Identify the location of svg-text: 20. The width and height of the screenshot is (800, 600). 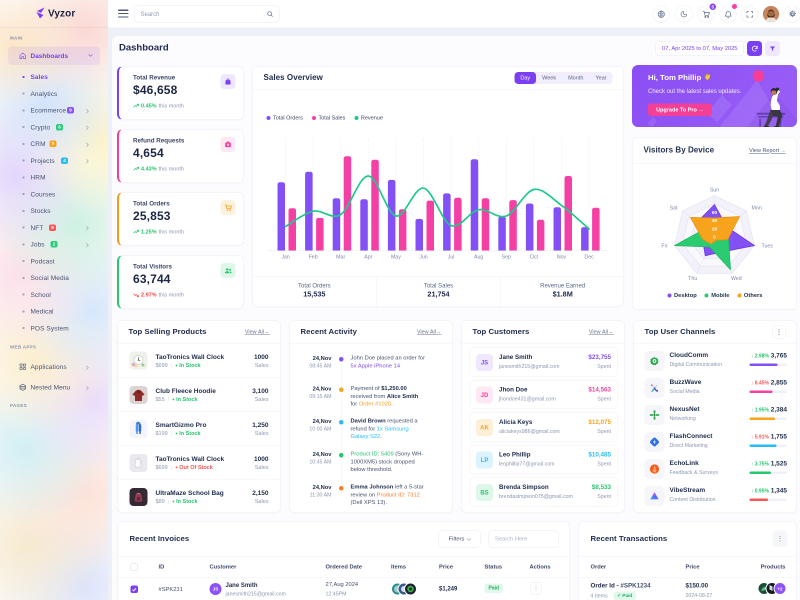
(715, 229).